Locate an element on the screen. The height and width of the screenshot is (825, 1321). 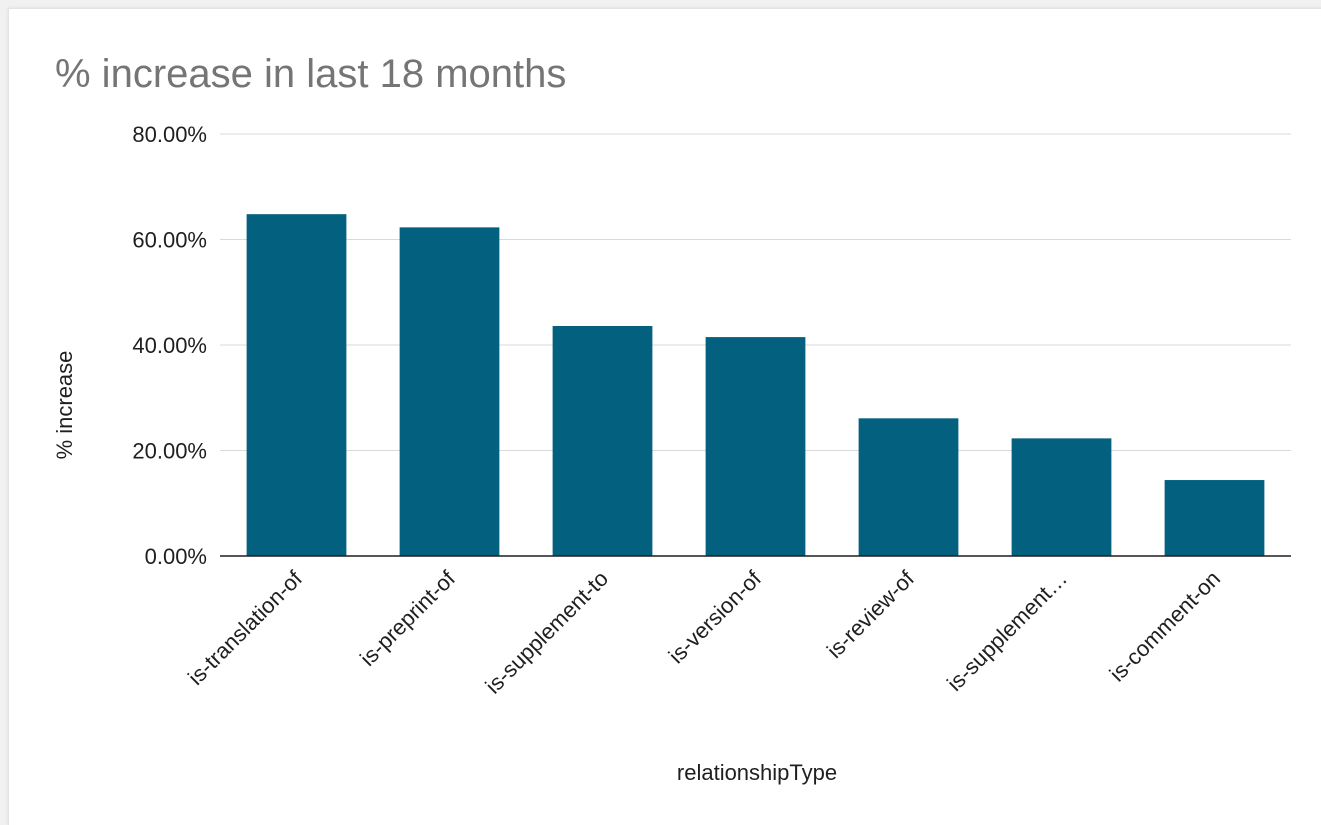
y-tick-label: 80.00% is located at coordinates (169, 134).